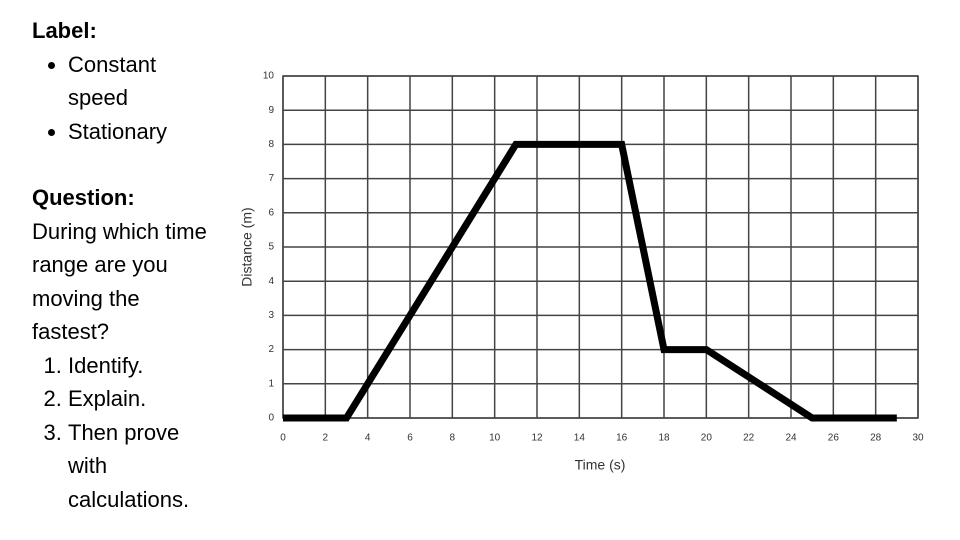  What do you see at coordinates (145, 399) in the screenshot?
I see `step: Explain.` at bounding box center [145, 399].